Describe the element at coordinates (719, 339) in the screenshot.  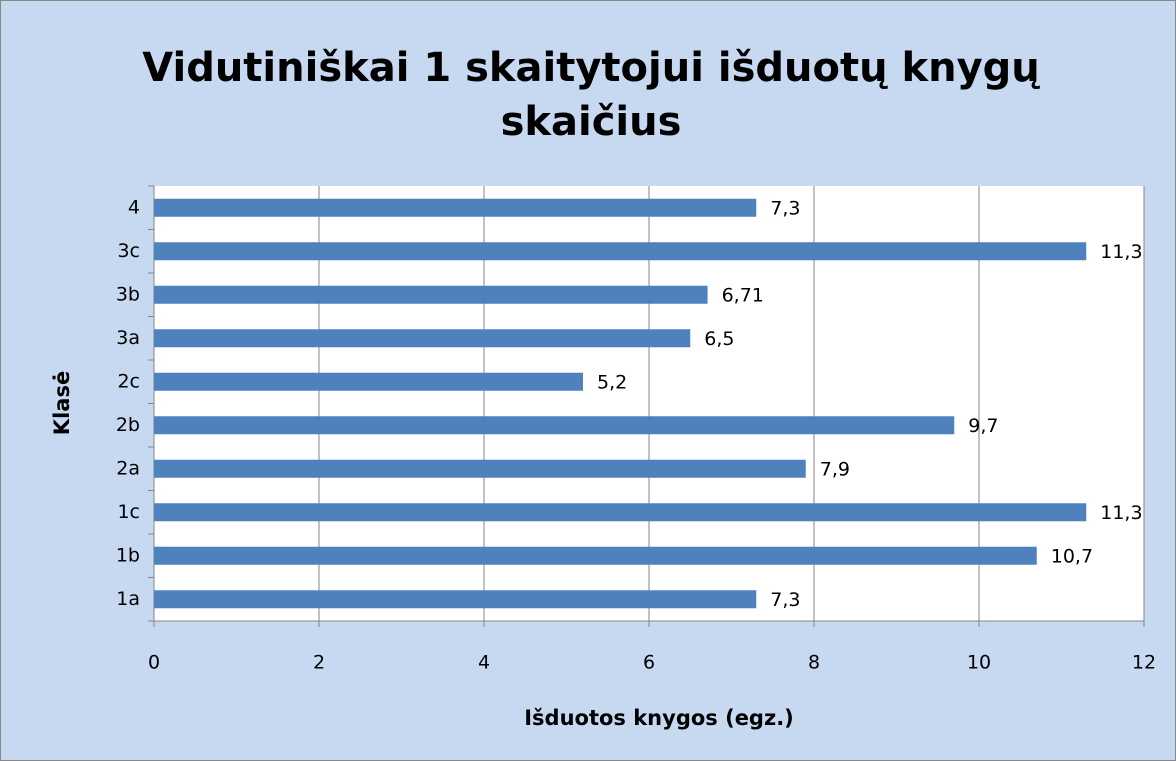
I see `value-label: 6,5` at that location.